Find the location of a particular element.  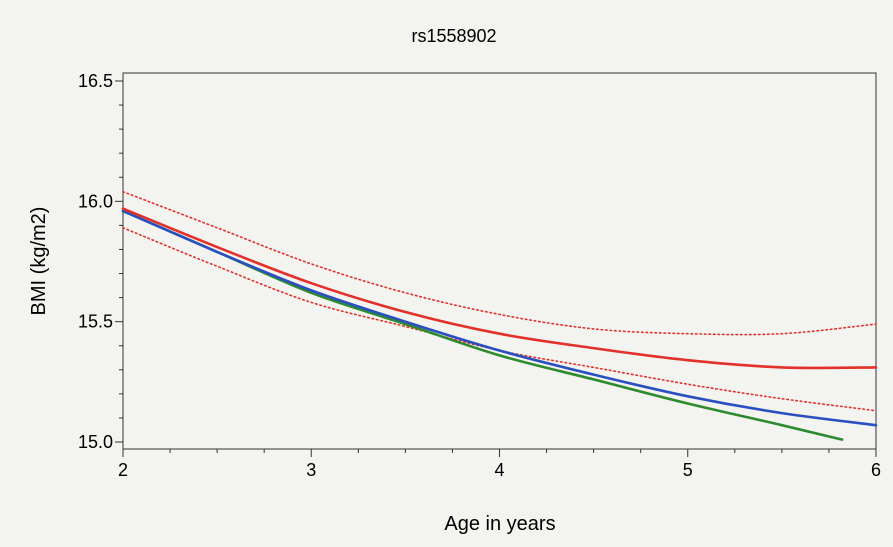

y-tick-label: 16.5 is located at coordinates (95, 81).